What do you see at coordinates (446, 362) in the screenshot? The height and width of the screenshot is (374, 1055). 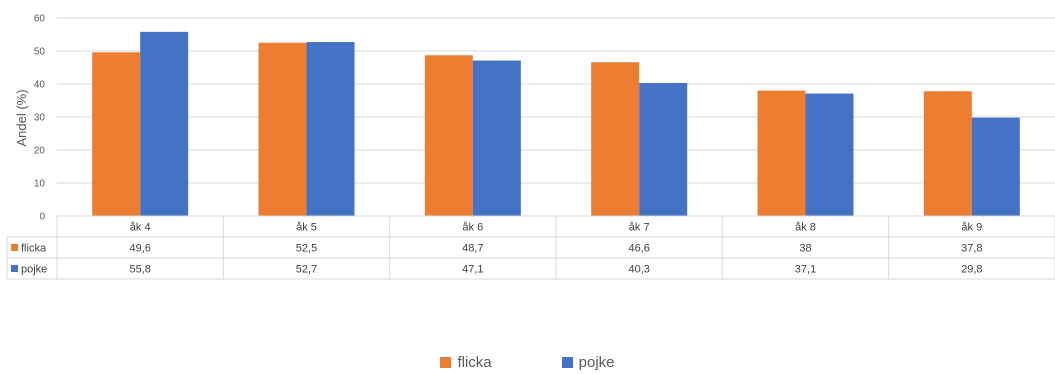 I see `legend-swatch-flicka` at bounding box center [446, 362].